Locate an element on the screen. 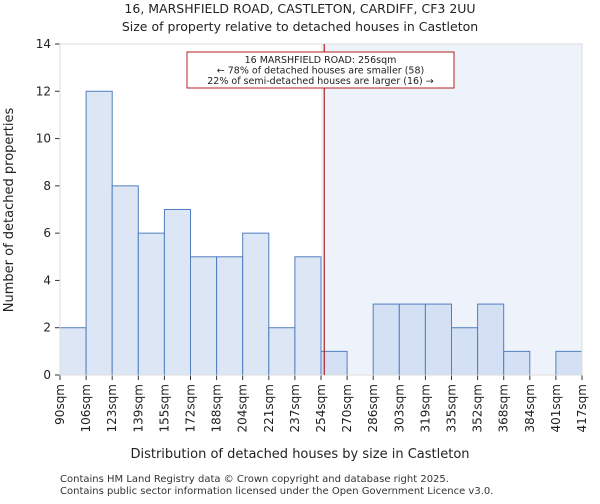 The width and height of the screenshot is (600, 504). y-tick-label: 14 is located at coordinates (43, 44).